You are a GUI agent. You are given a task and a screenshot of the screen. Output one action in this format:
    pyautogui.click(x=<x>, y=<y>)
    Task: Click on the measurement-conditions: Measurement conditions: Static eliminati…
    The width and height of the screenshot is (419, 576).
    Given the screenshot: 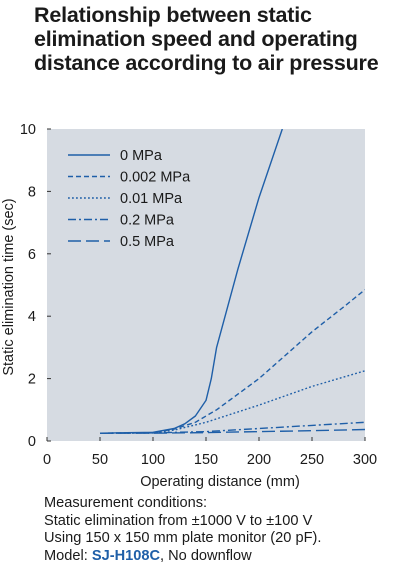 What is the action you would take?
    pyautogui.click(x=182, y=530)
    